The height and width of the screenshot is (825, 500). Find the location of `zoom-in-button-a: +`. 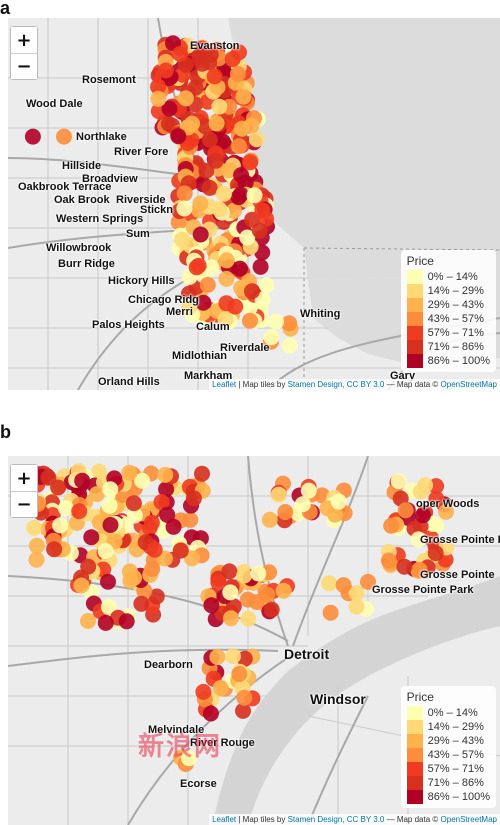

zoom-in-button-a: + is located at coordinates (24, 40).